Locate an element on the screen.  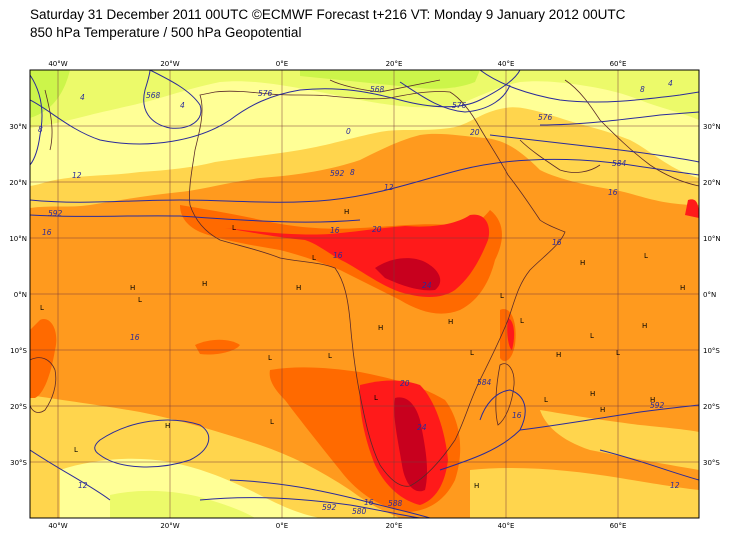
tick-right-30n: 30°N is located at coordinates (712, 127).